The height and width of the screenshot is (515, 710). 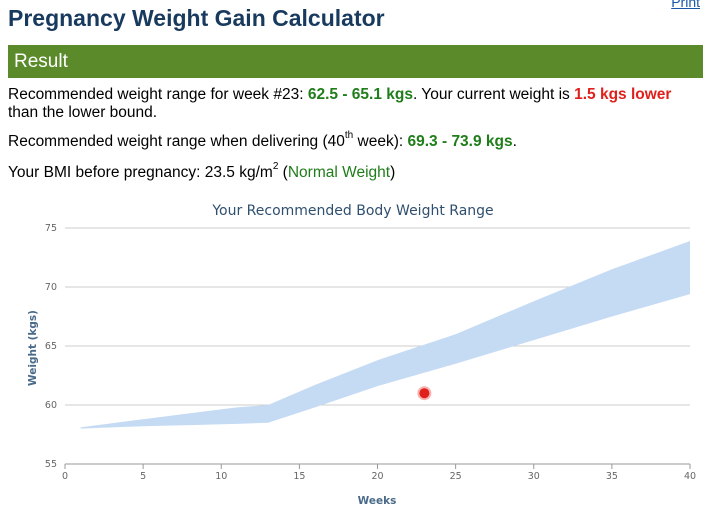 I want to click on bmi-suffix: ), so click(x=393, y=172).